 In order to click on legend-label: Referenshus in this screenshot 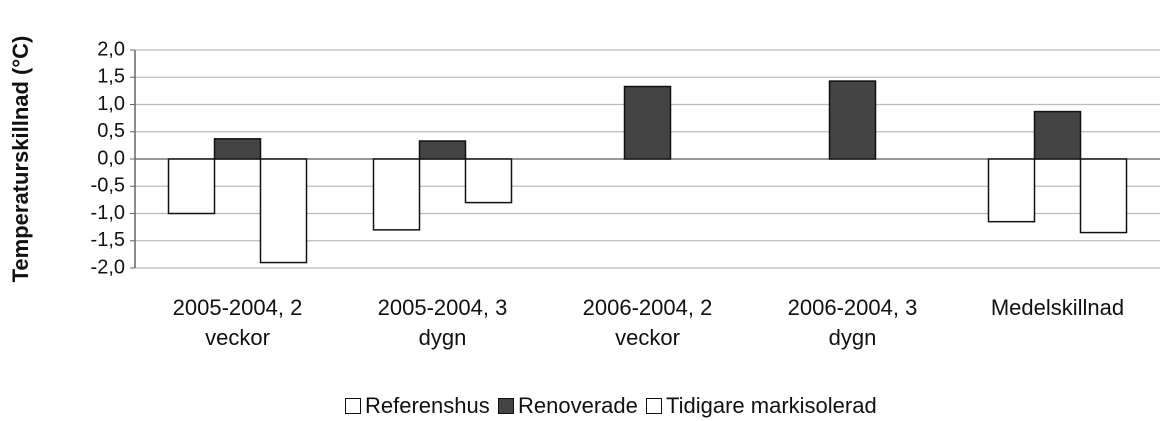, I will do `click(427, 405)`.